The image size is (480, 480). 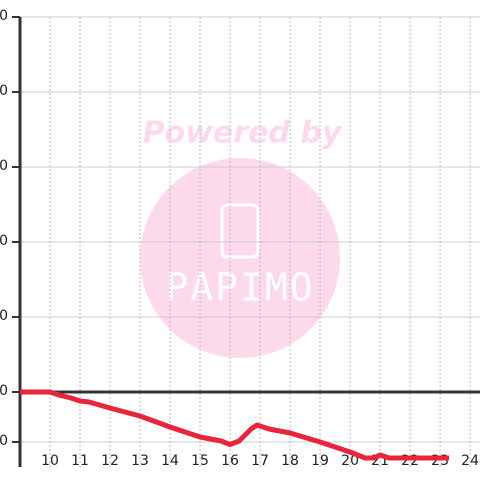 What do you see at coordinates (4, 316) in the screenshot?
I see `y-tick-label: 30,000` at bounding box center [4, 316].